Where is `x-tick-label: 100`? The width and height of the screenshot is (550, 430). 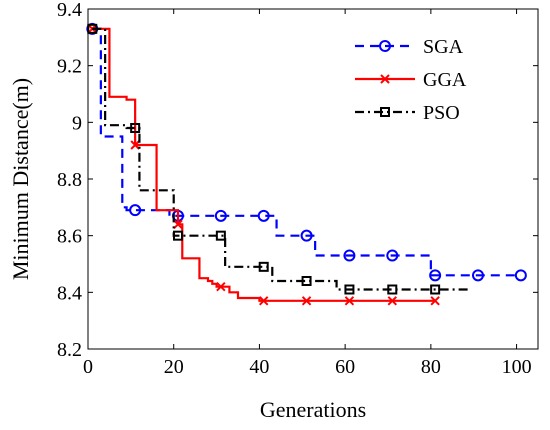
x-tick-label: 100 is located at coordinates (517, 367).